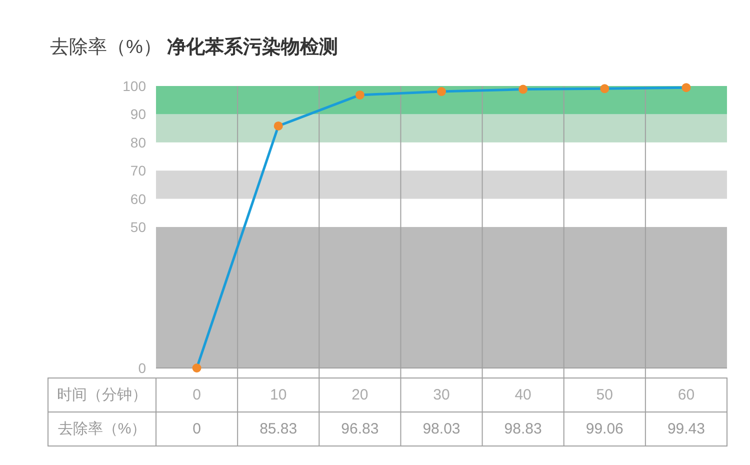 Image resolution: width=750 pixels, height=465 pixels. Describe the element at coordinates (388, 412) in the screenshot. I see `table: 时间（分钟） 去除率（%） 0 10 20 30 40 50 60 0 85.83 96.83 98.03 98.83 99.06 99.43` at that location.